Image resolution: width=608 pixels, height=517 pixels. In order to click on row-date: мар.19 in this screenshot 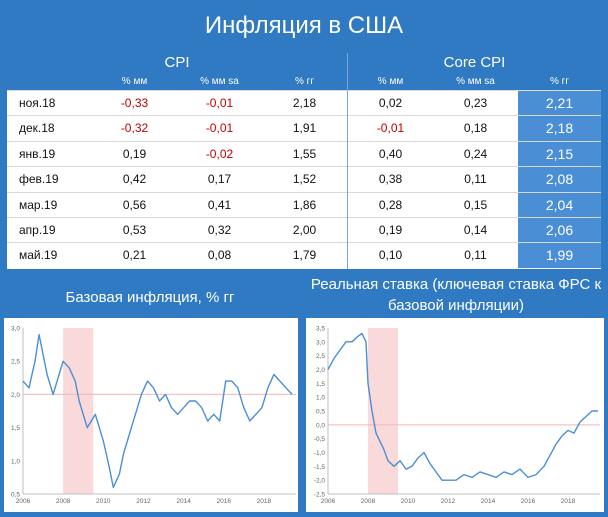, I will do `click(38, 204)`.